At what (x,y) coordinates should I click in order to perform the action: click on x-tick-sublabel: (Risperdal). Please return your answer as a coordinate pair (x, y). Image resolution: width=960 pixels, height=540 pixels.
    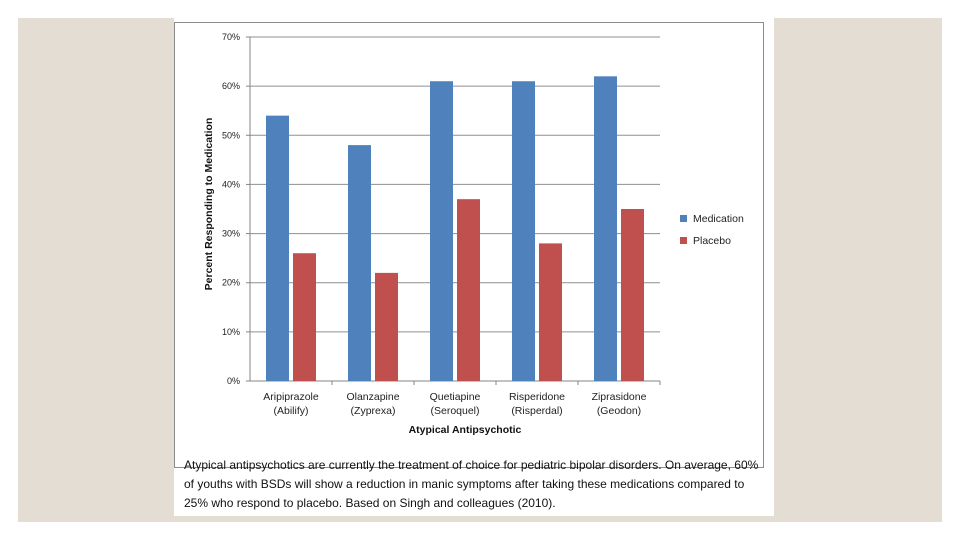
    Looking at the image, I should click on (536, 411).